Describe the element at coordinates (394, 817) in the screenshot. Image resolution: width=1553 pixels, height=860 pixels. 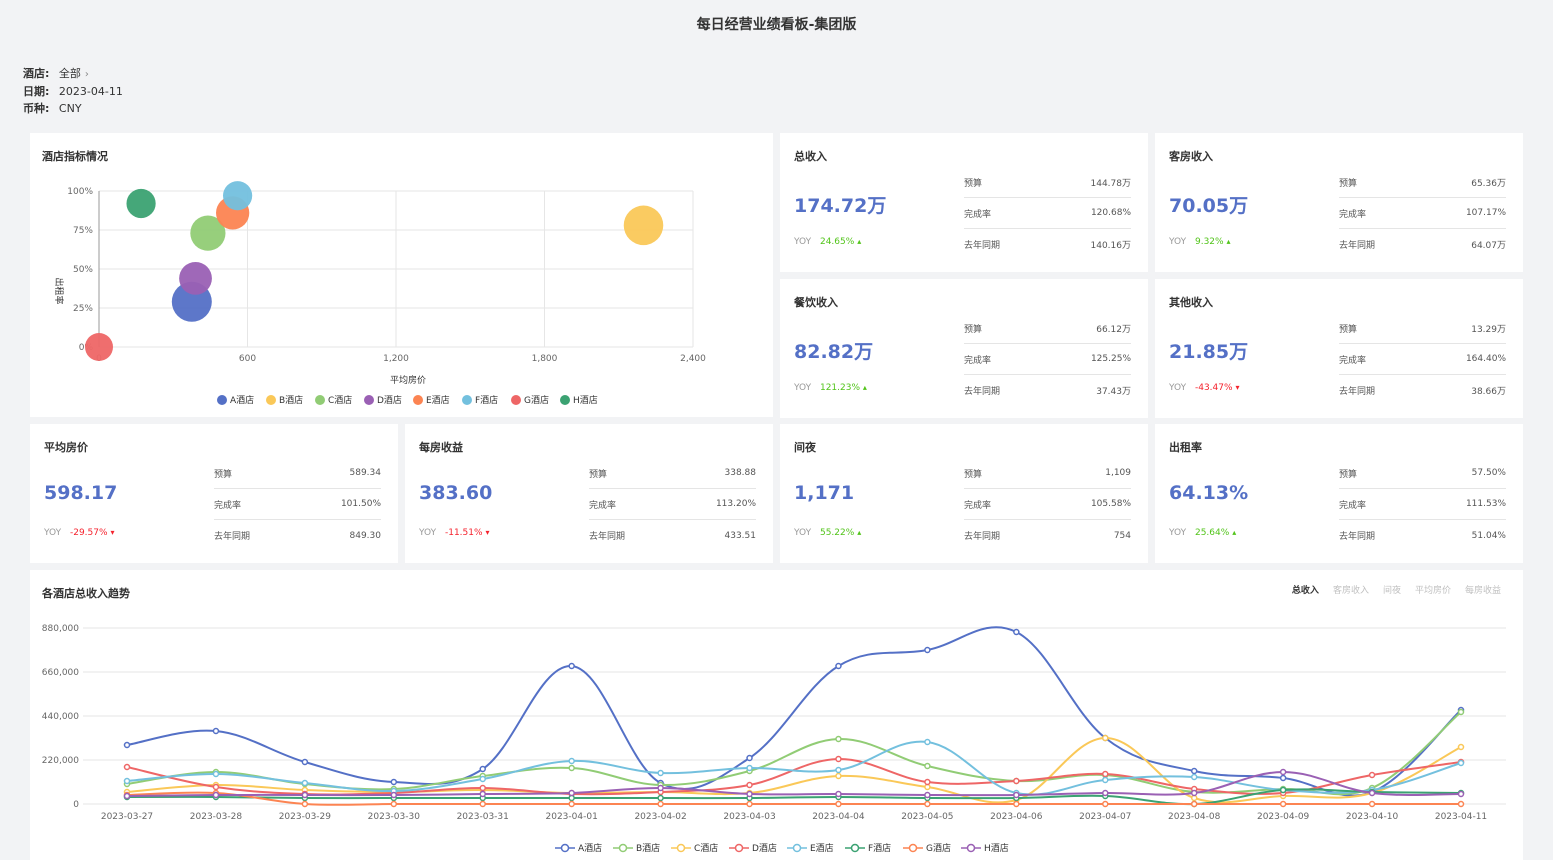
I see `x-tick-label: 2023-03-30` at that location.